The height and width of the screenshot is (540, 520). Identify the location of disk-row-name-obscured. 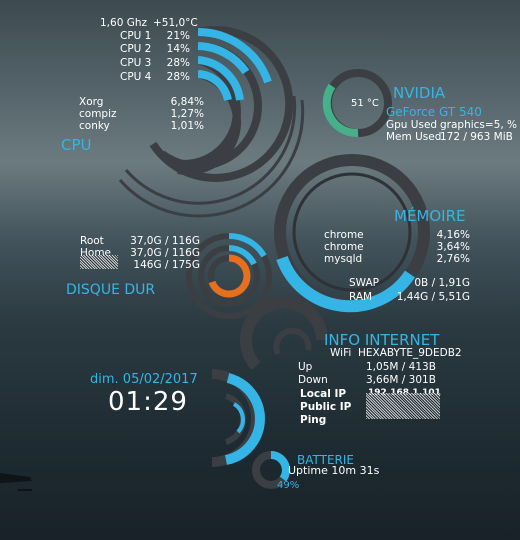
(99, 262).